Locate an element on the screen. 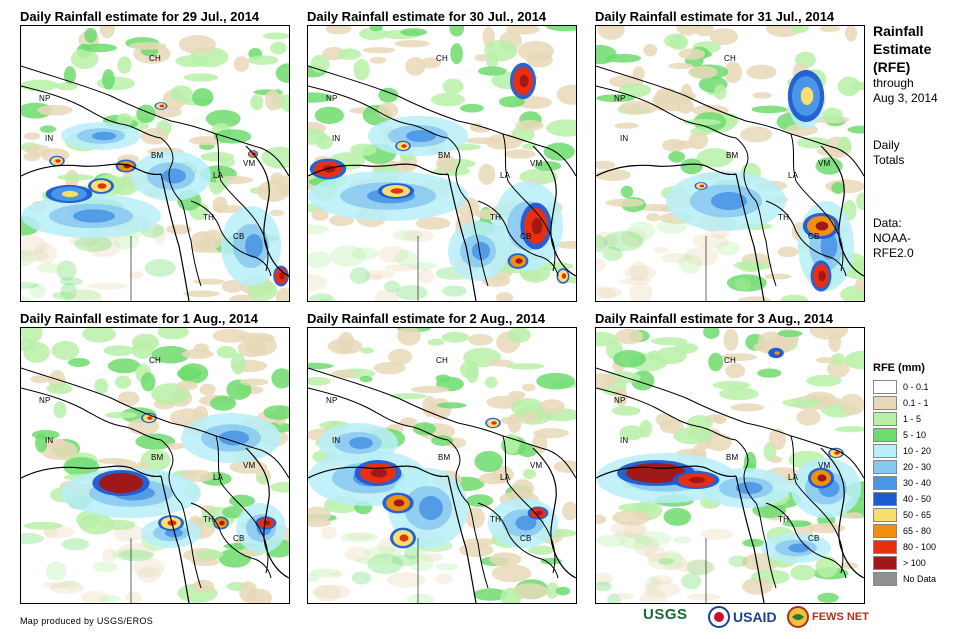  legend-item: 30 - 40 is located at coordinates (904, 483).